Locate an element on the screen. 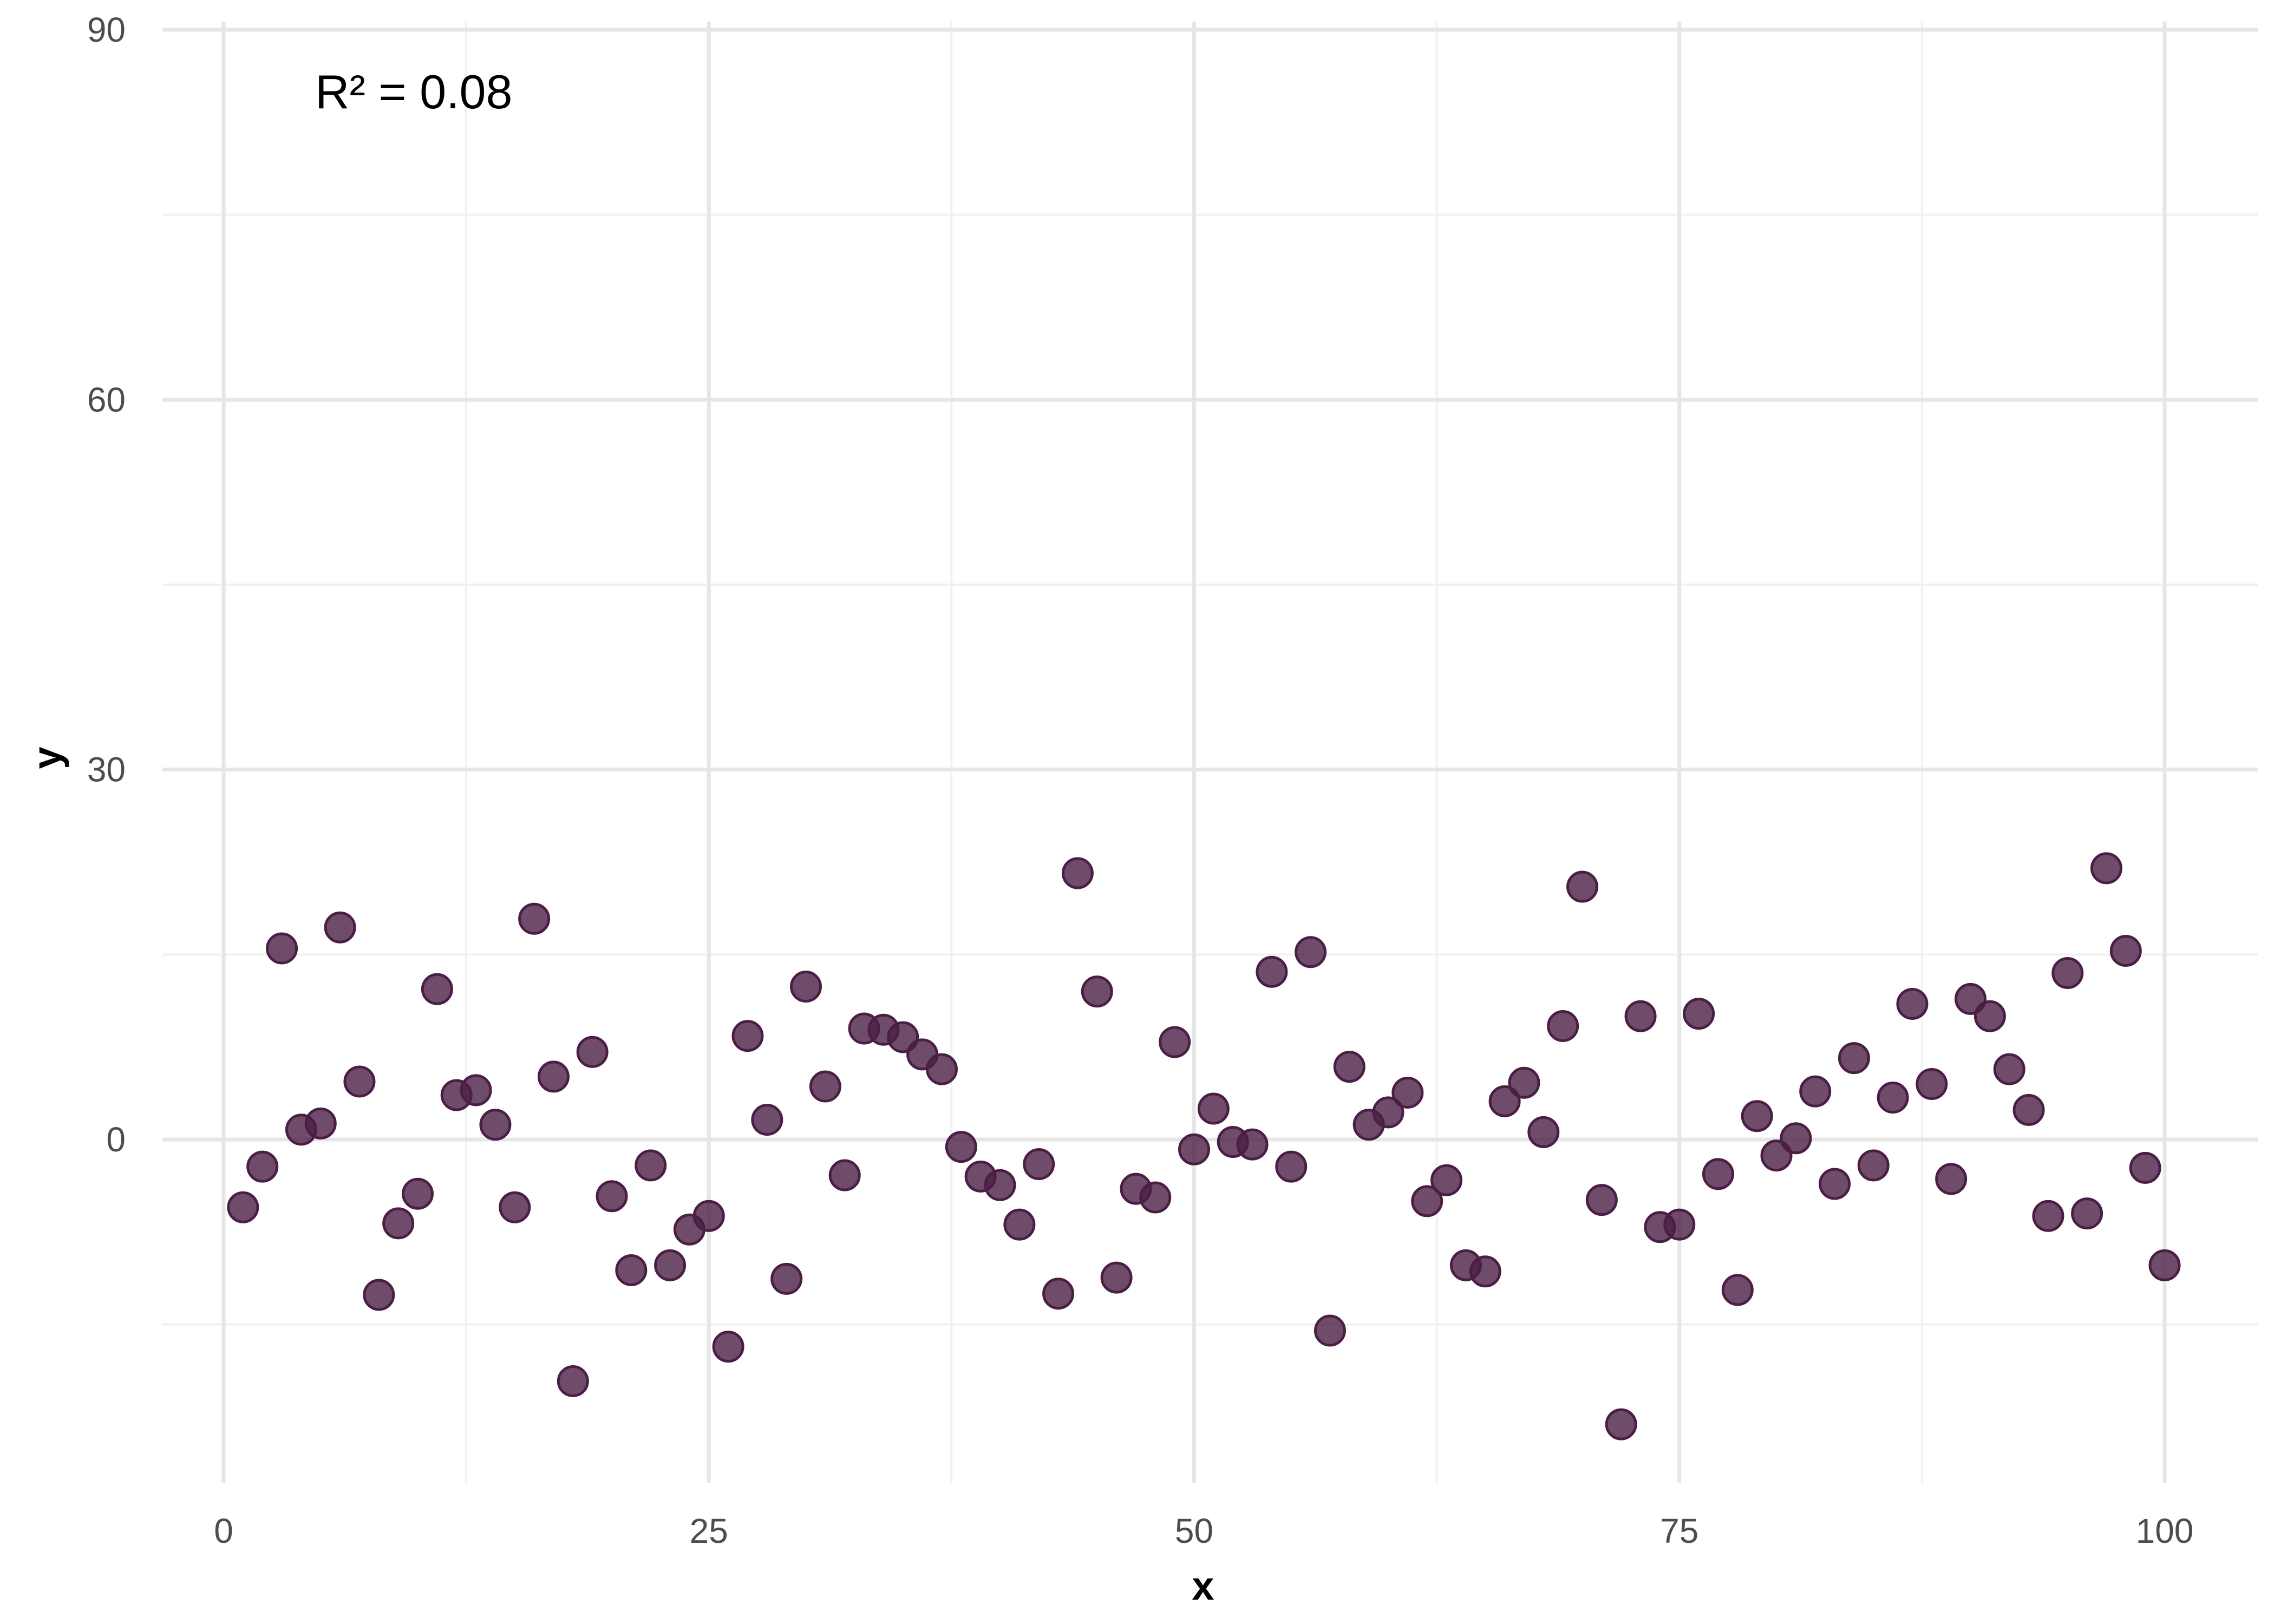 The height and width of the screenshot is (1624, 2274). y-tick-label: 30 is located at coordinates (107, 770).